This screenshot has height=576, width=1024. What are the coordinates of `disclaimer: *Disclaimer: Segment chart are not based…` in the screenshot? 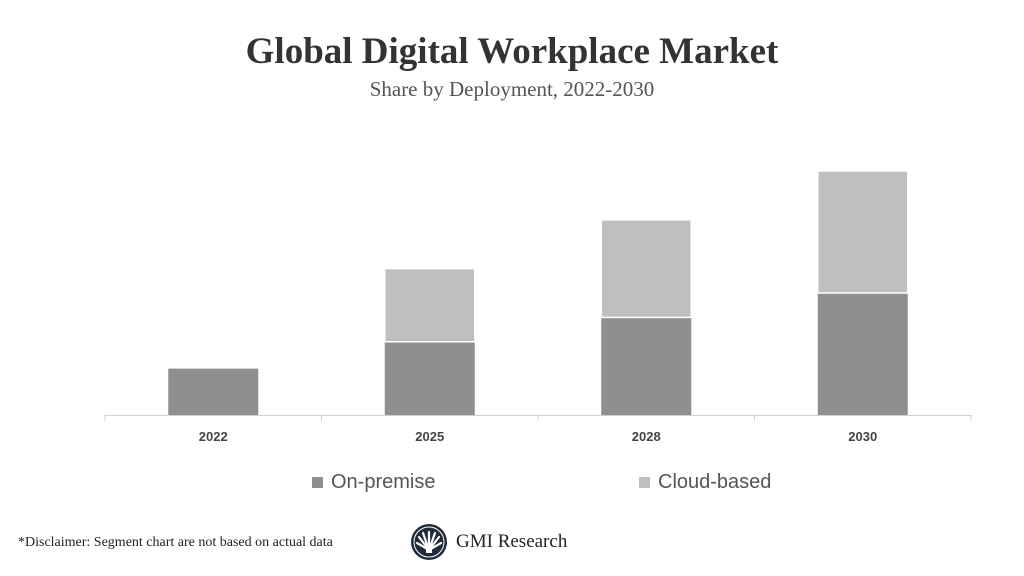 It's located at (175, 542).